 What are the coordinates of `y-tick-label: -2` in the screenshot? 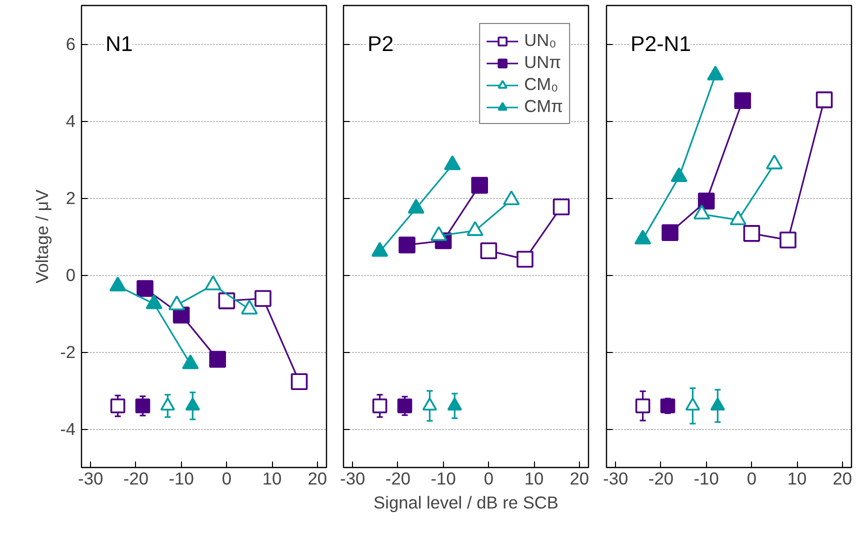 It's located at (68, 352).